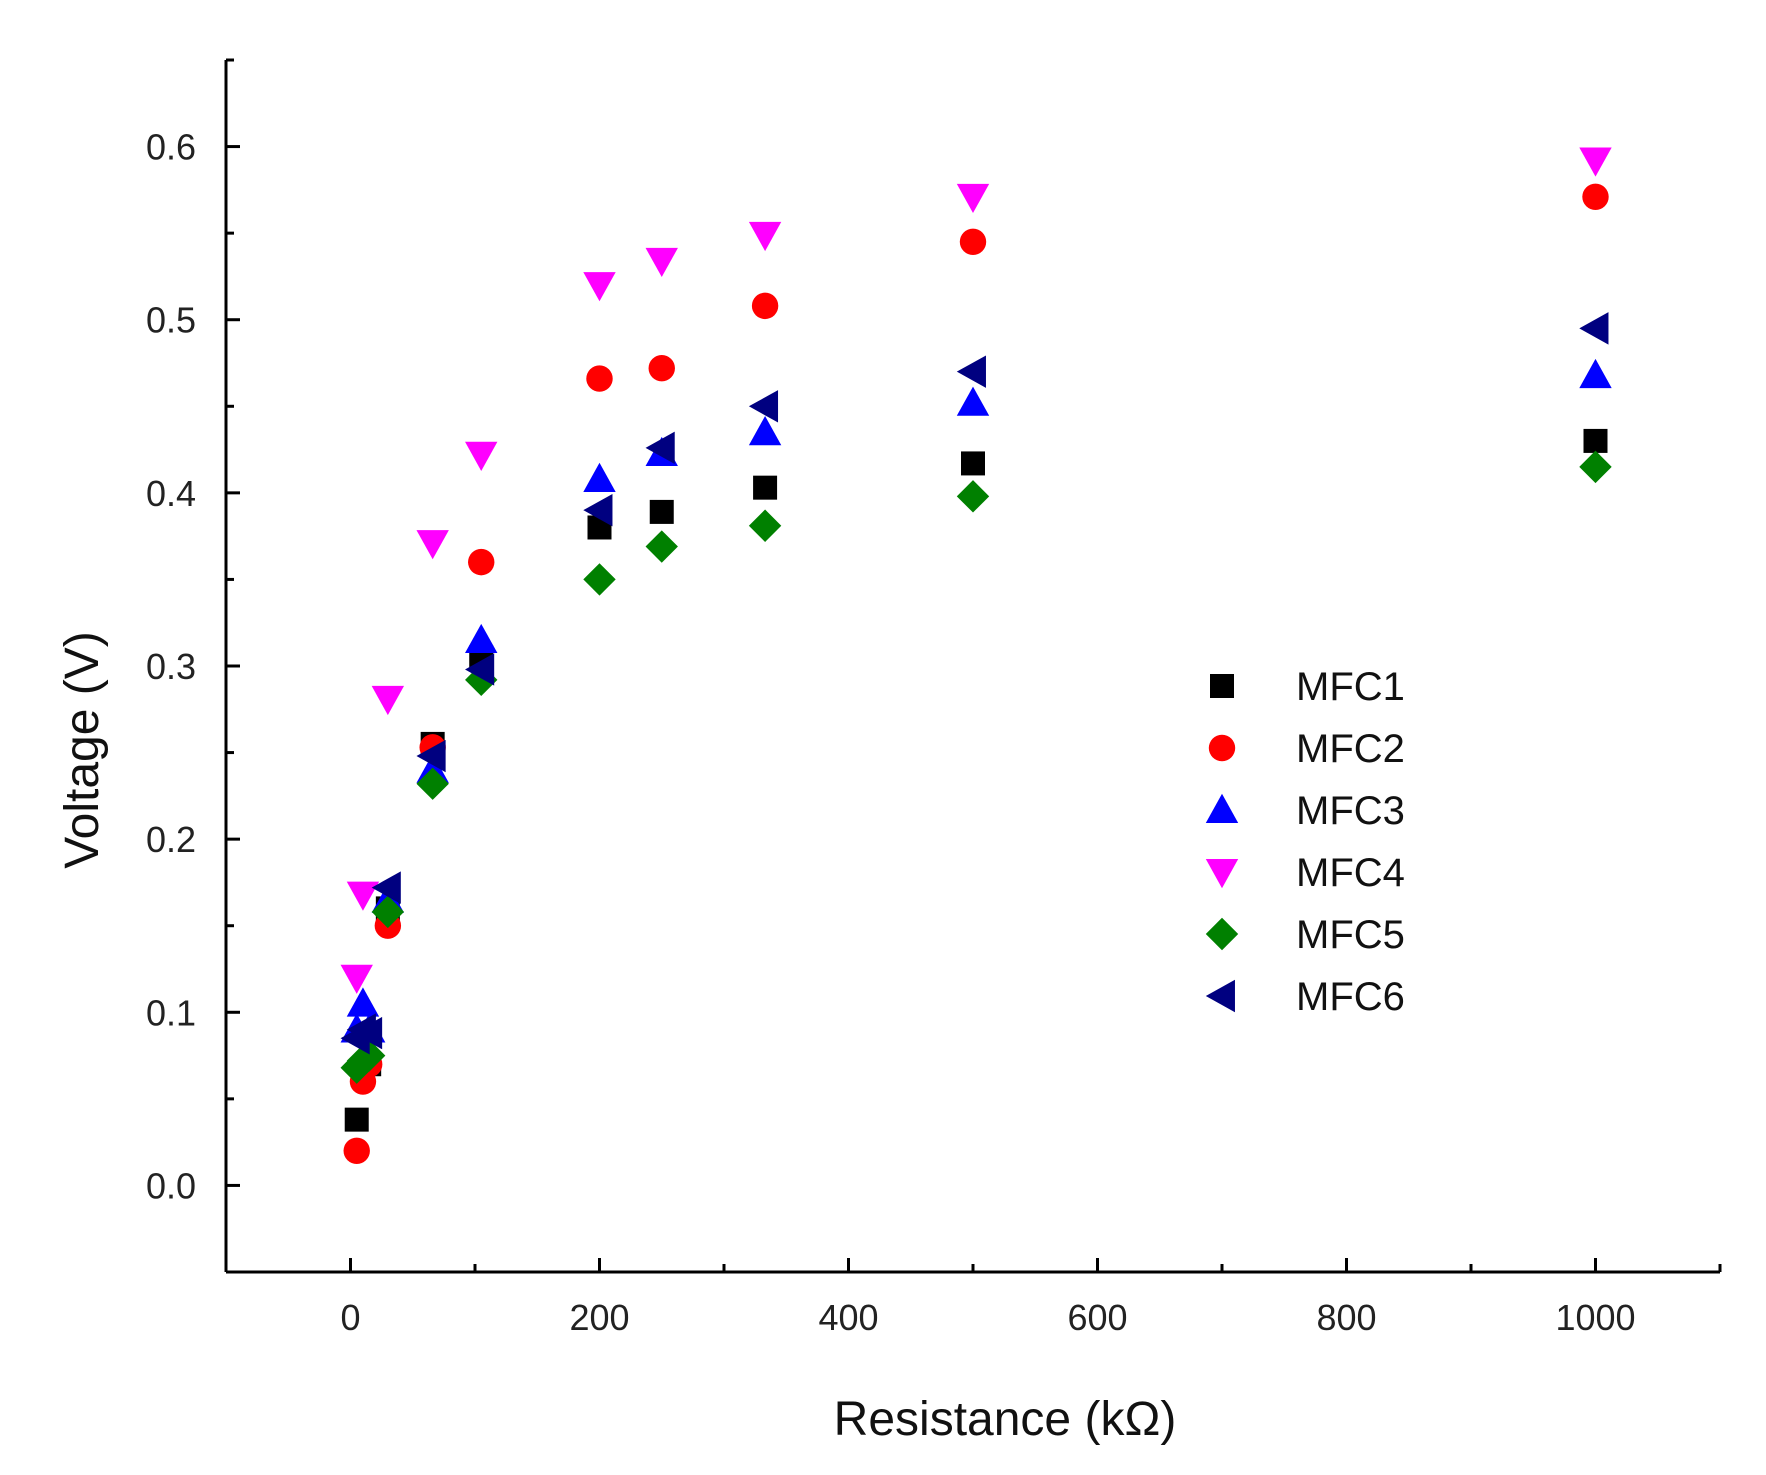  Describe the element at coordinates (171, 147) in the screenshot. I see `y-tick-label: 0.6` at that location.